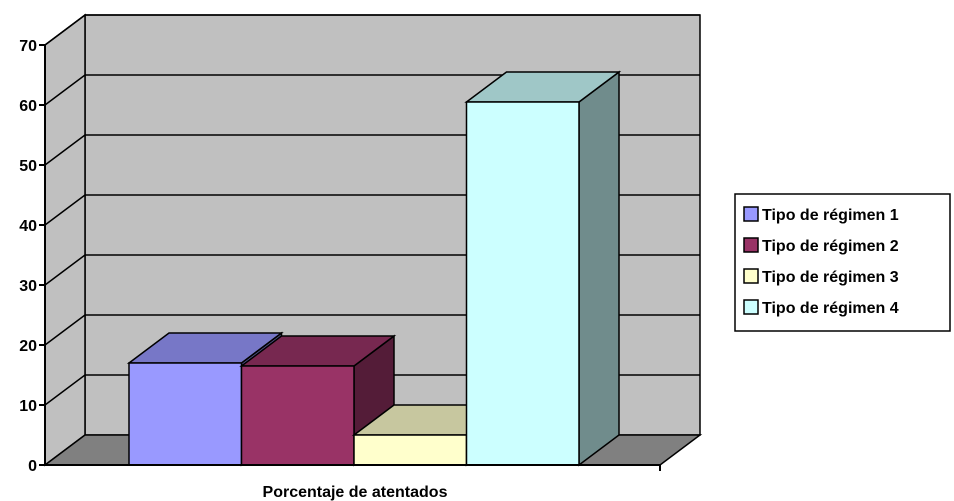 Image resolution: width=954 pixels, height=501 pixels. What do you see at coordinates (28, 406) in the screenshot?
I see `y-tick-label: 10` at bounding box center [28, 406].